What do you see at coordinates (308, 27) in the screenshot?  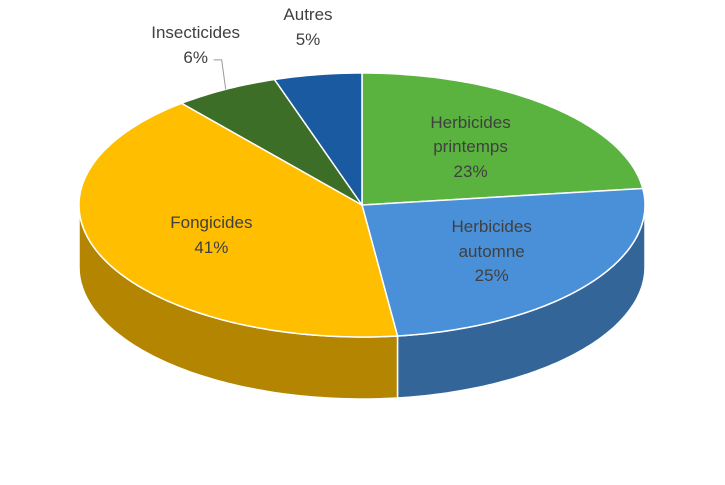 I see `data-label: Autres 5%` at bounding box center [308, 27].